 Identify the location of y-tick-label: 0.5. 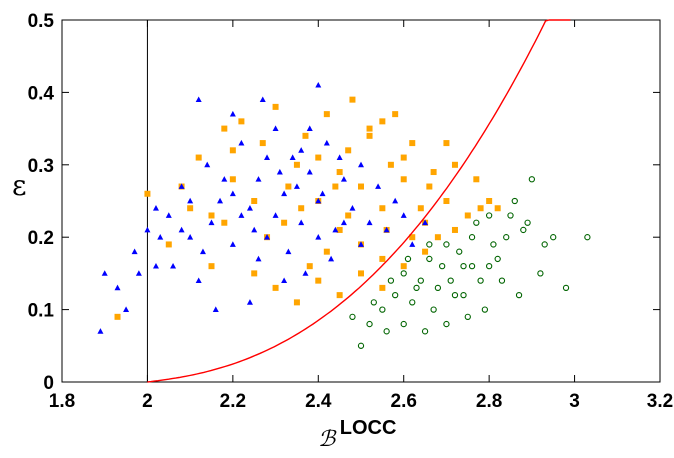
(41, 21).